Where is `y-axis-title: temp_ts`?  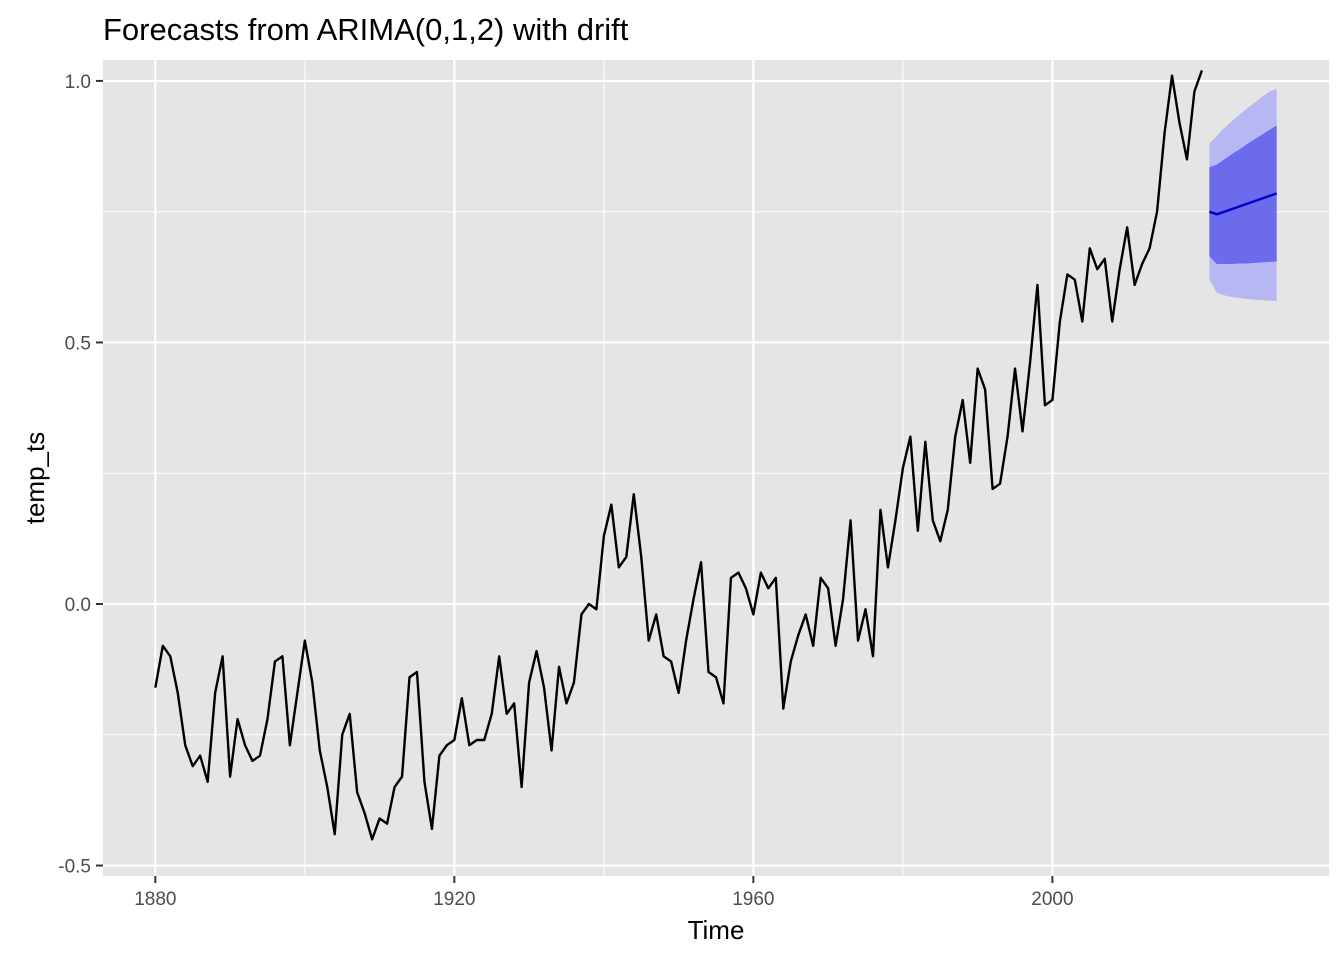
y-axis-title: temp_ts is located at coordinates (35, 478).